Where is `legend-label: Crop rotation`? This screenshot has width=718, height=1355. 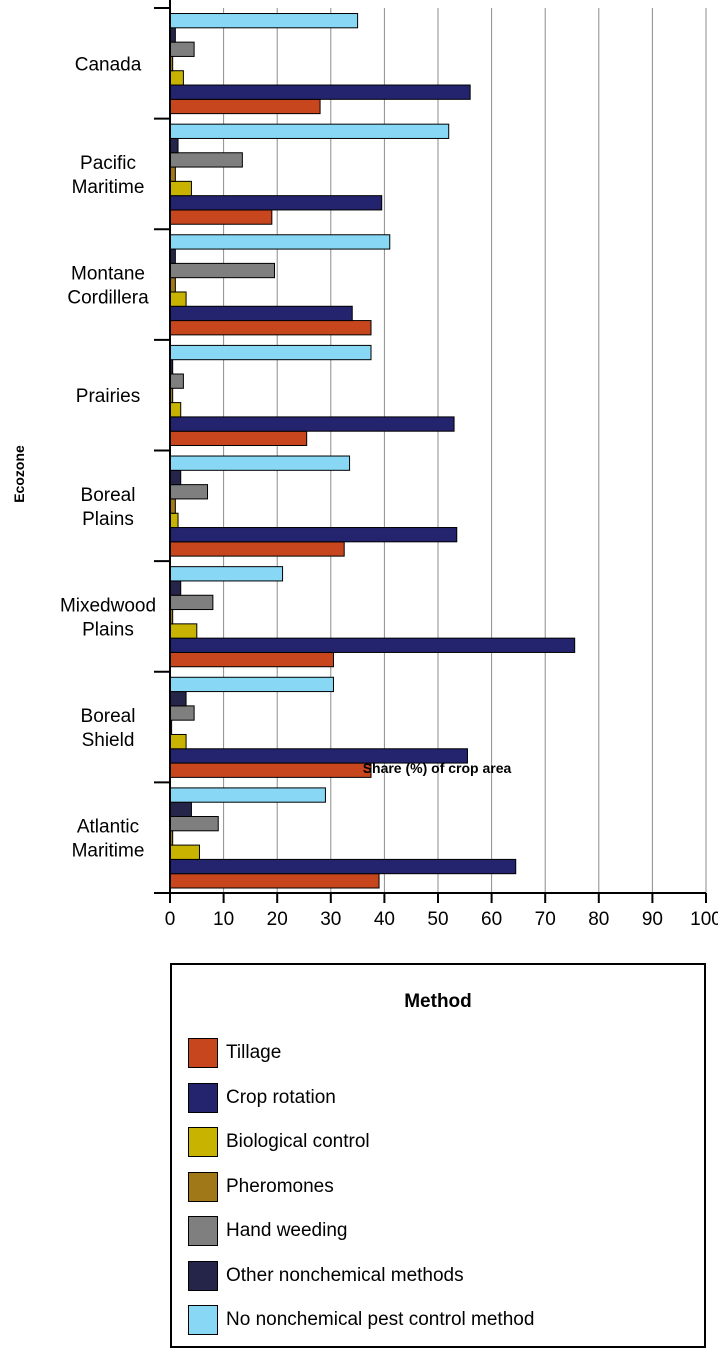 legend-label: Crop rotation is located at coordinates (281, 1097).